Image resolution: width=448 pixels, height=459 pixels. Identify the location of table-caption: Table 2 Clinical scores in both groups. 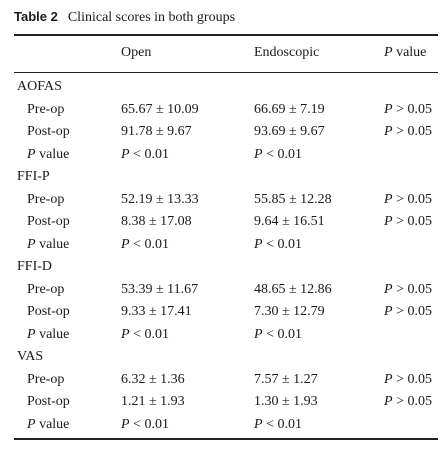
(124, 17).